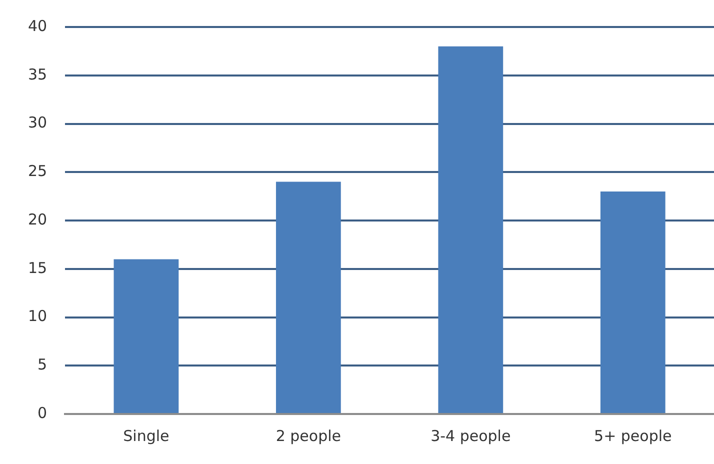 Image resolution: width=714 pixels, height=464 pixels. What do you see at coordinates (38, 316) in the screenshot?
I see `y-tick-label: 10` at bounding box center [38, 316].